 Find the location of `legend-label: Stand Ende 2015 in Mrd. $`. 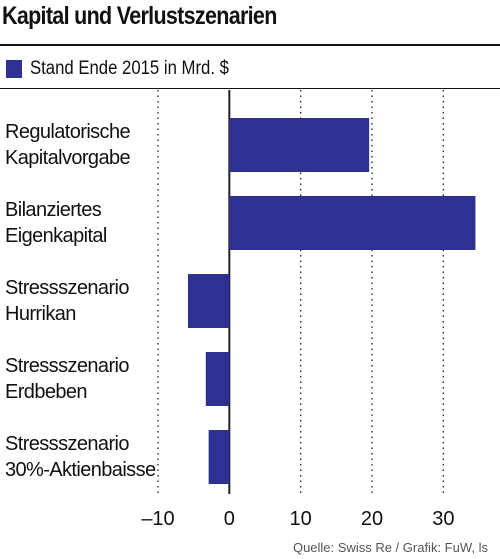

legend-label: Stand Ende 2015 in Mrd. $ is located at coordinates (129, 68).